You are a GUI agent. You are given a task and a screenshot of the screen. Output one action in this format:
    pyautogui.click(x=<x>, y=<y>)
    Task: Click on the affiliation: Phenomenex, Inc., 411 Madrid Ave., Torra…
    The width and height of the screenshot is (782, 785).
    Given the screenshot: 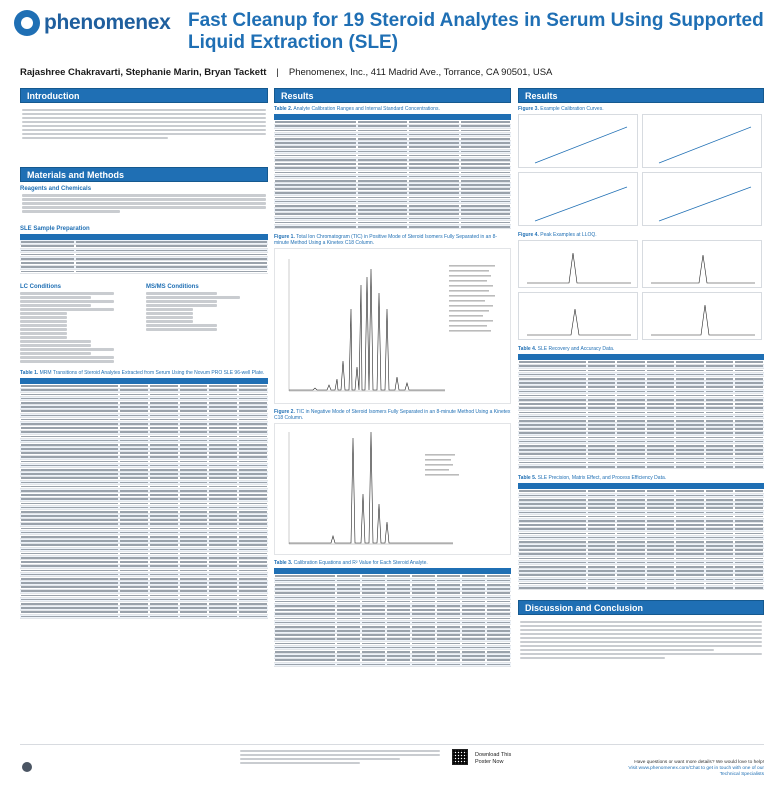 What is the action you would take?
    pyautogui.click(x=420, y=72)
    